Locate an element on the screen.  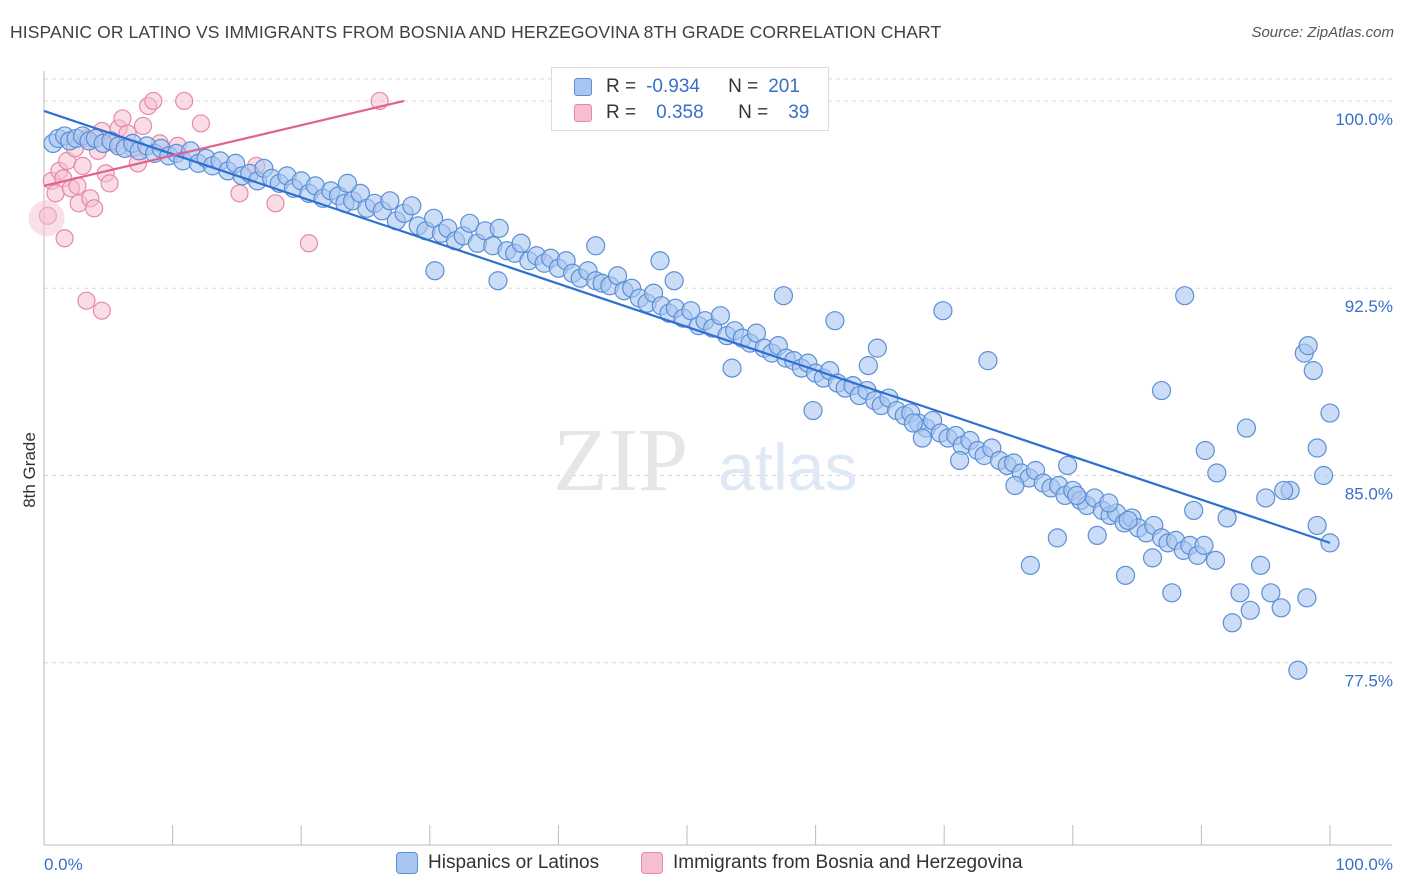
y-tick-label: 100.0% is located at coordinates (1364, 119).